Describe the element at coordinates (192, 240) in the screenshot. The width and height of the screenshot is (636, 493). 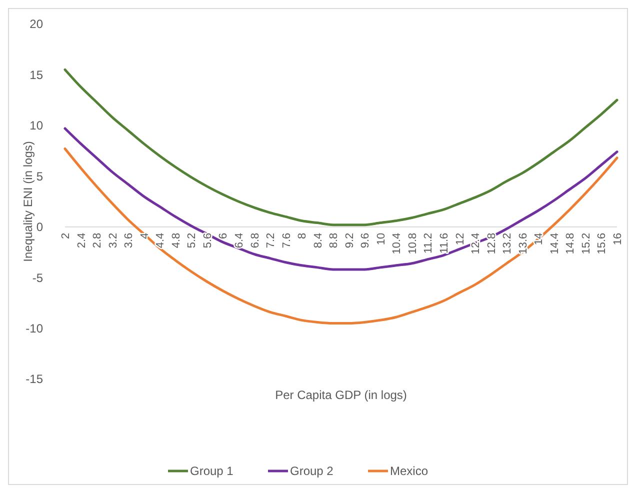
I see `x-tick-label: 5.2` at that location.